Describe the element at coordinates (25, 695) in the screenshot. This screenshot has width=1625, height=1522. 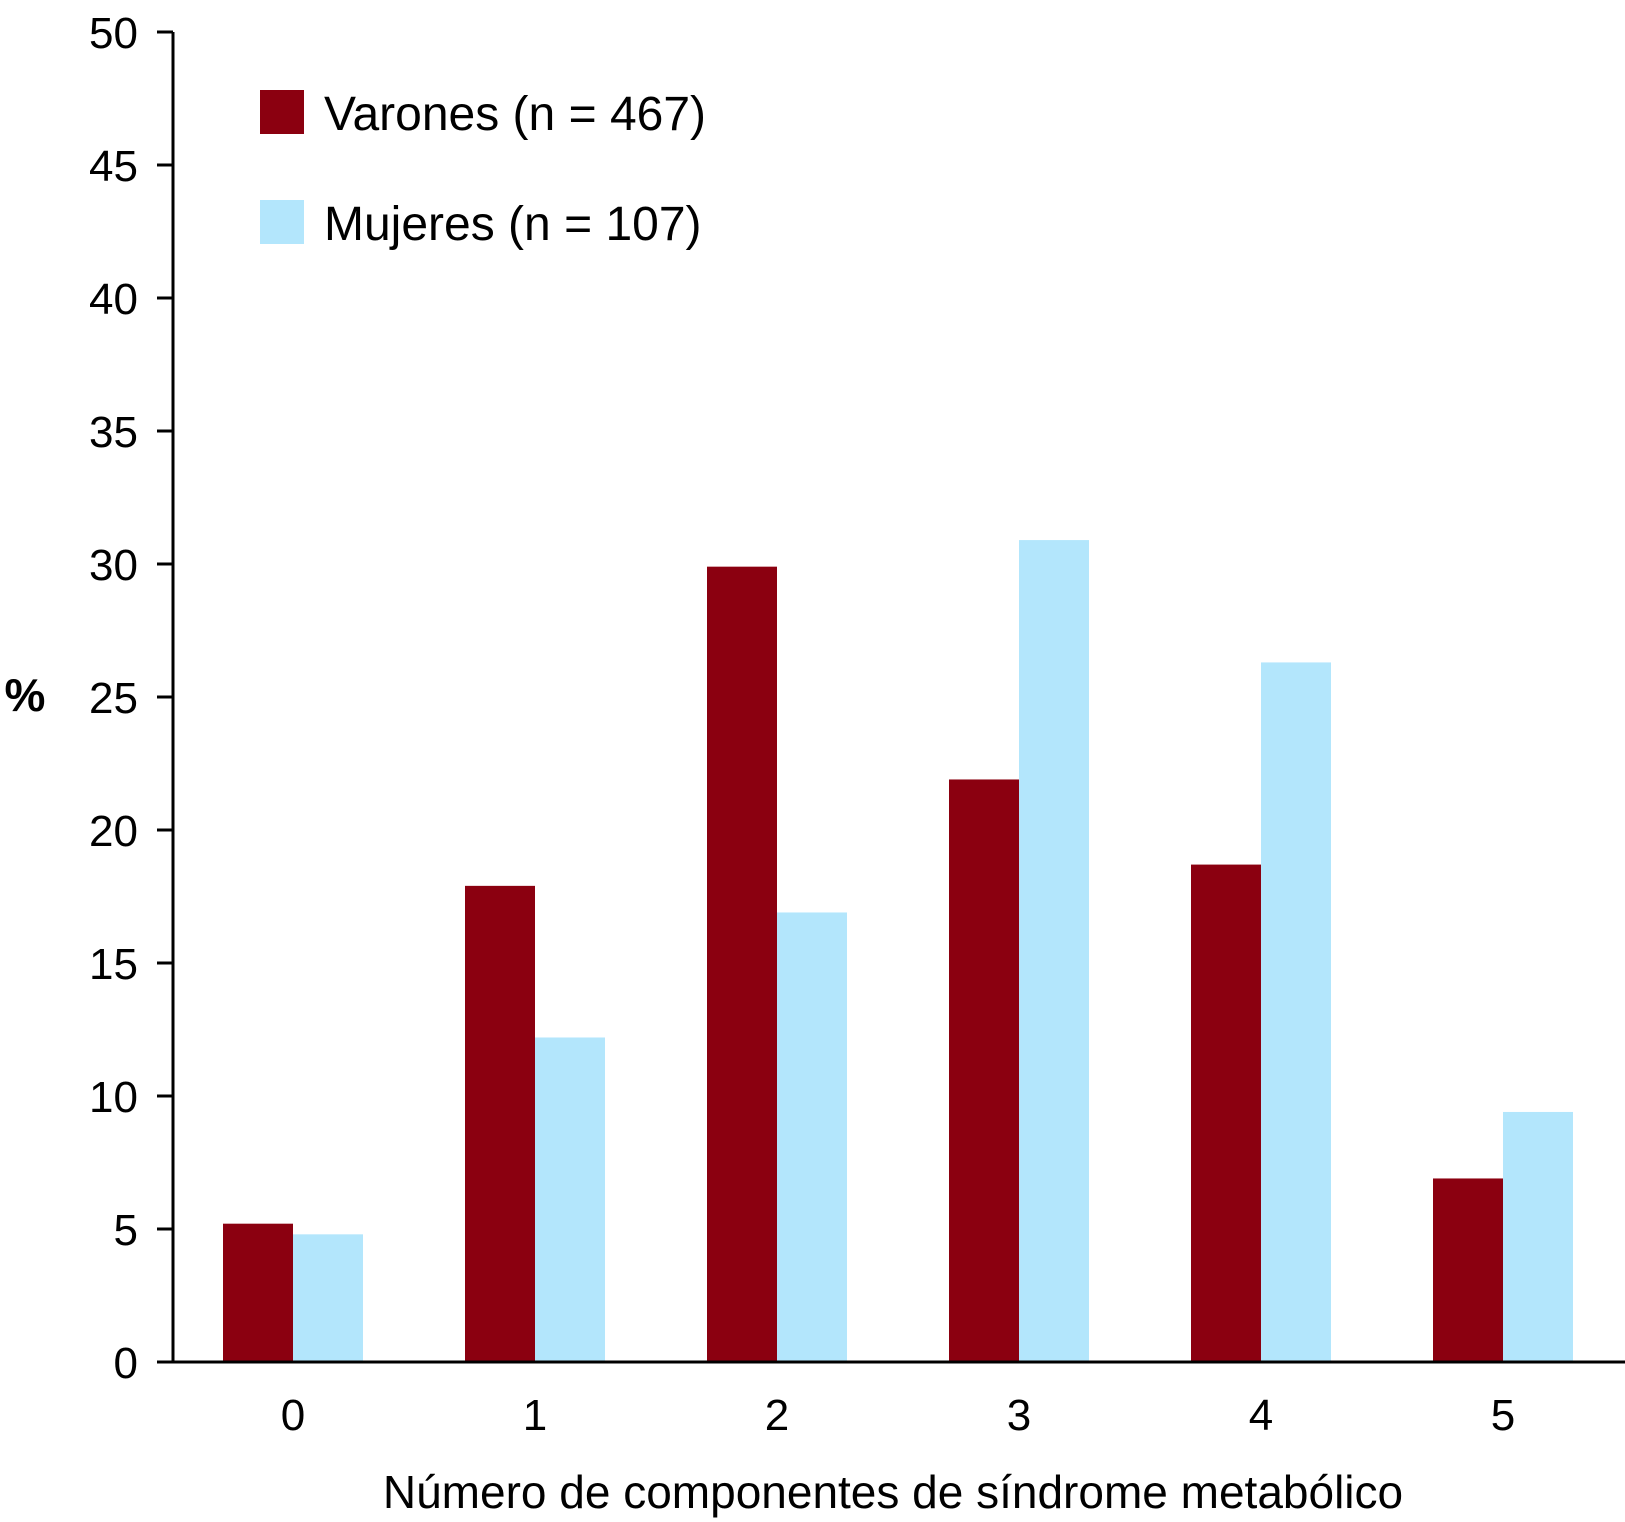
I see `y-axis-label: %` at that location.